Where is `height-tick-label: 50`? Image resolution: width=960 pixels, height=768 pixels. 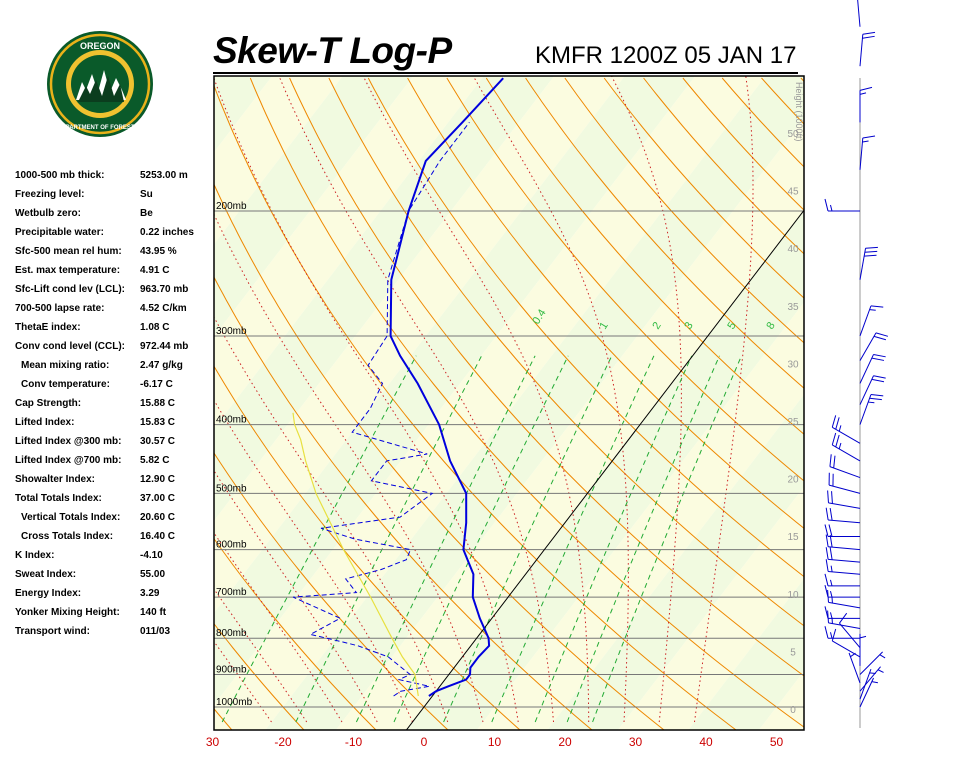 height-tick-label: 50 is located at coordinates (793, 134).